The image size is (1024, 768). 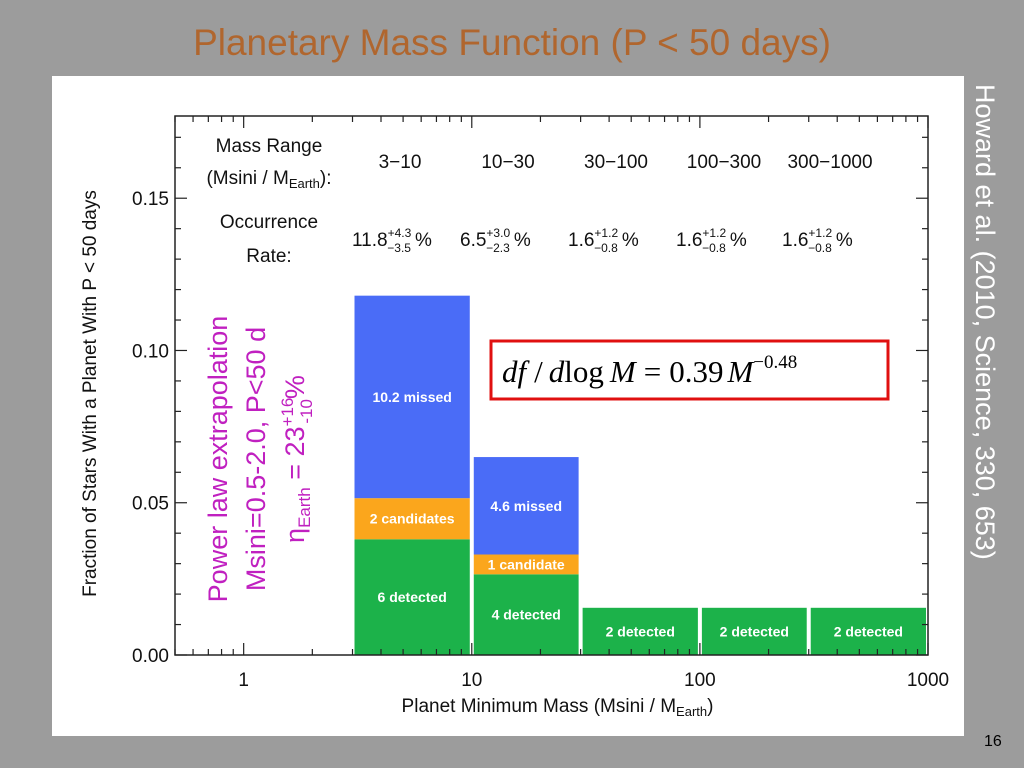 What do you see at coordinates (150, 504) in the screenshot?
I see `y-tick-label-1: 0.05` at bounding box center [150, 504].